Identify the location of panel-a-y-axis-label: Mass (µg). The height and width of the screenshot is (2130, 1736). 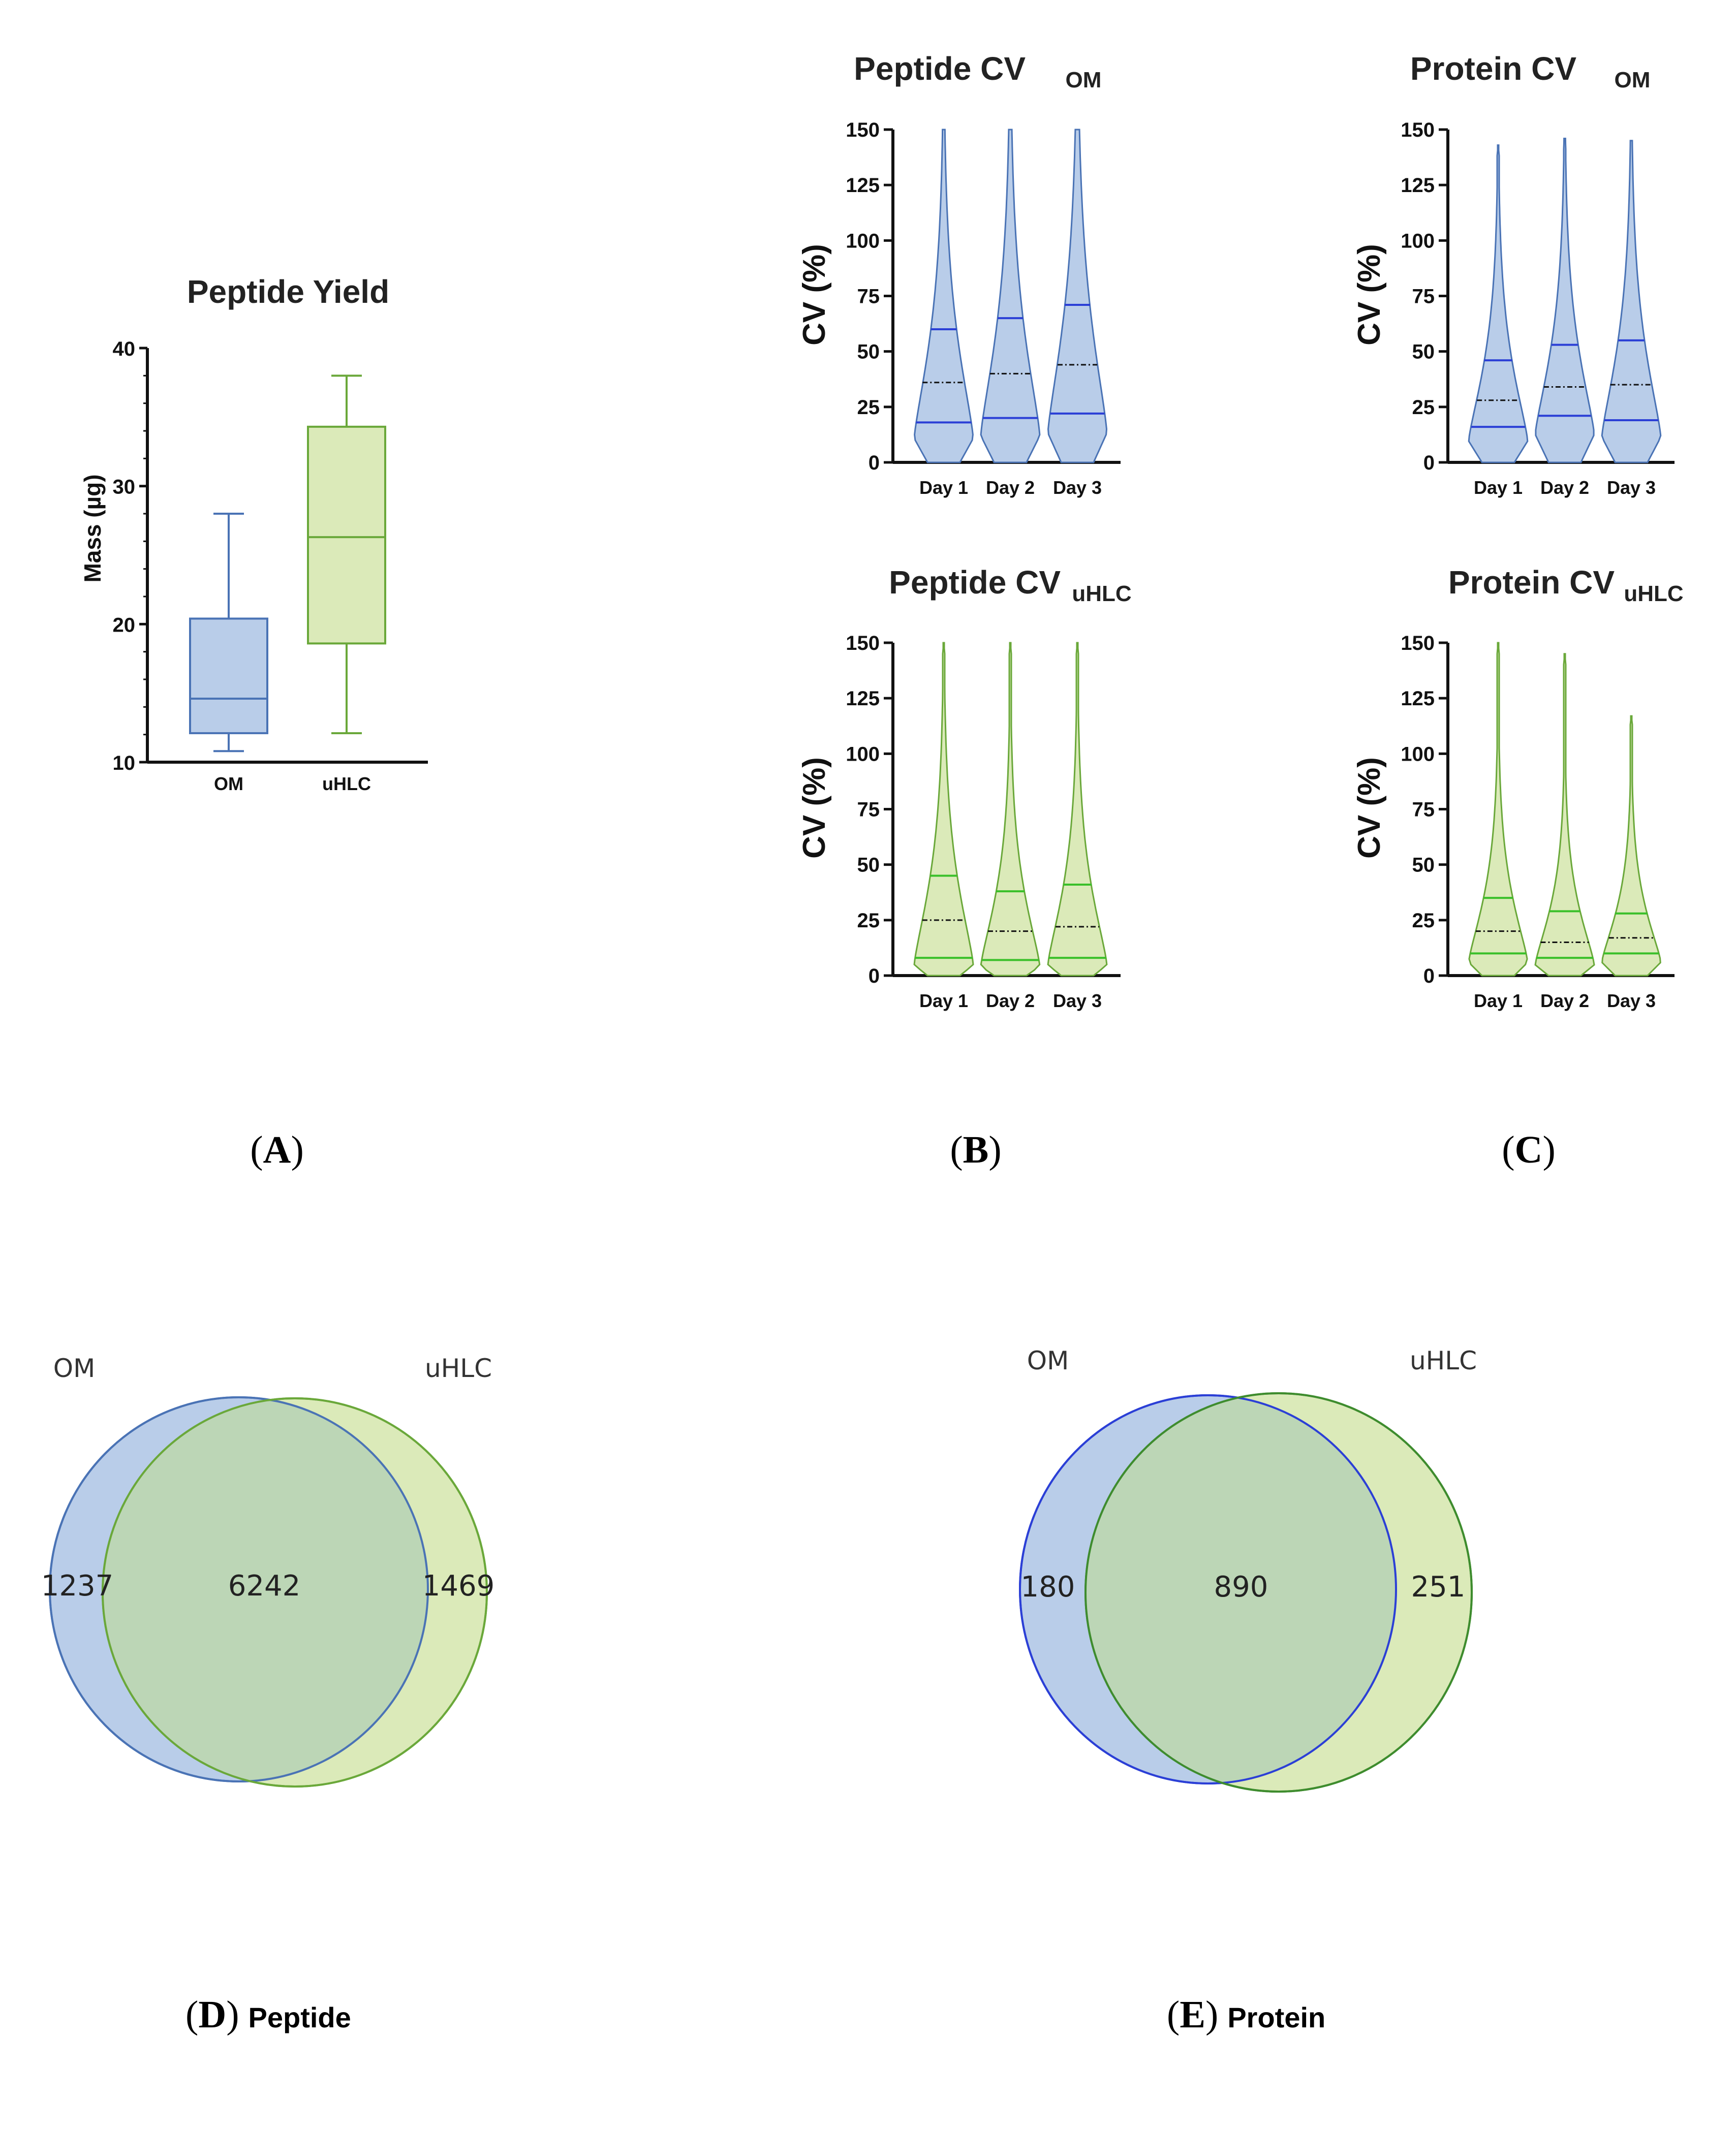
(93, 528).